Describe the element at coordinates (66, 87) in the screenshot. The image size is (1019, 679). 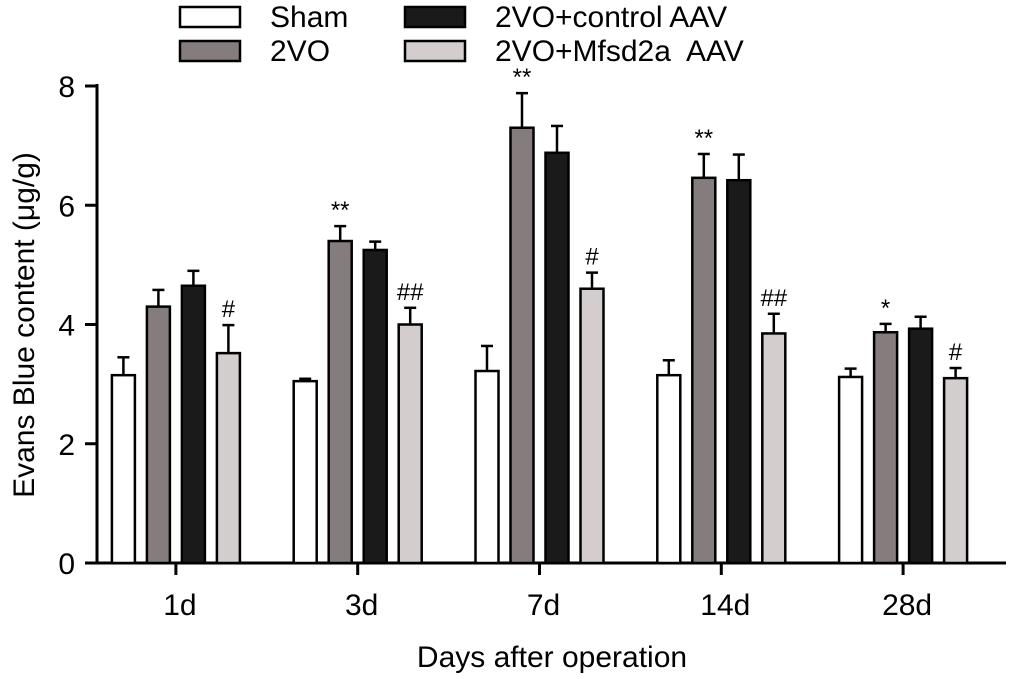
I see `y-tick-label: 8` at that location.